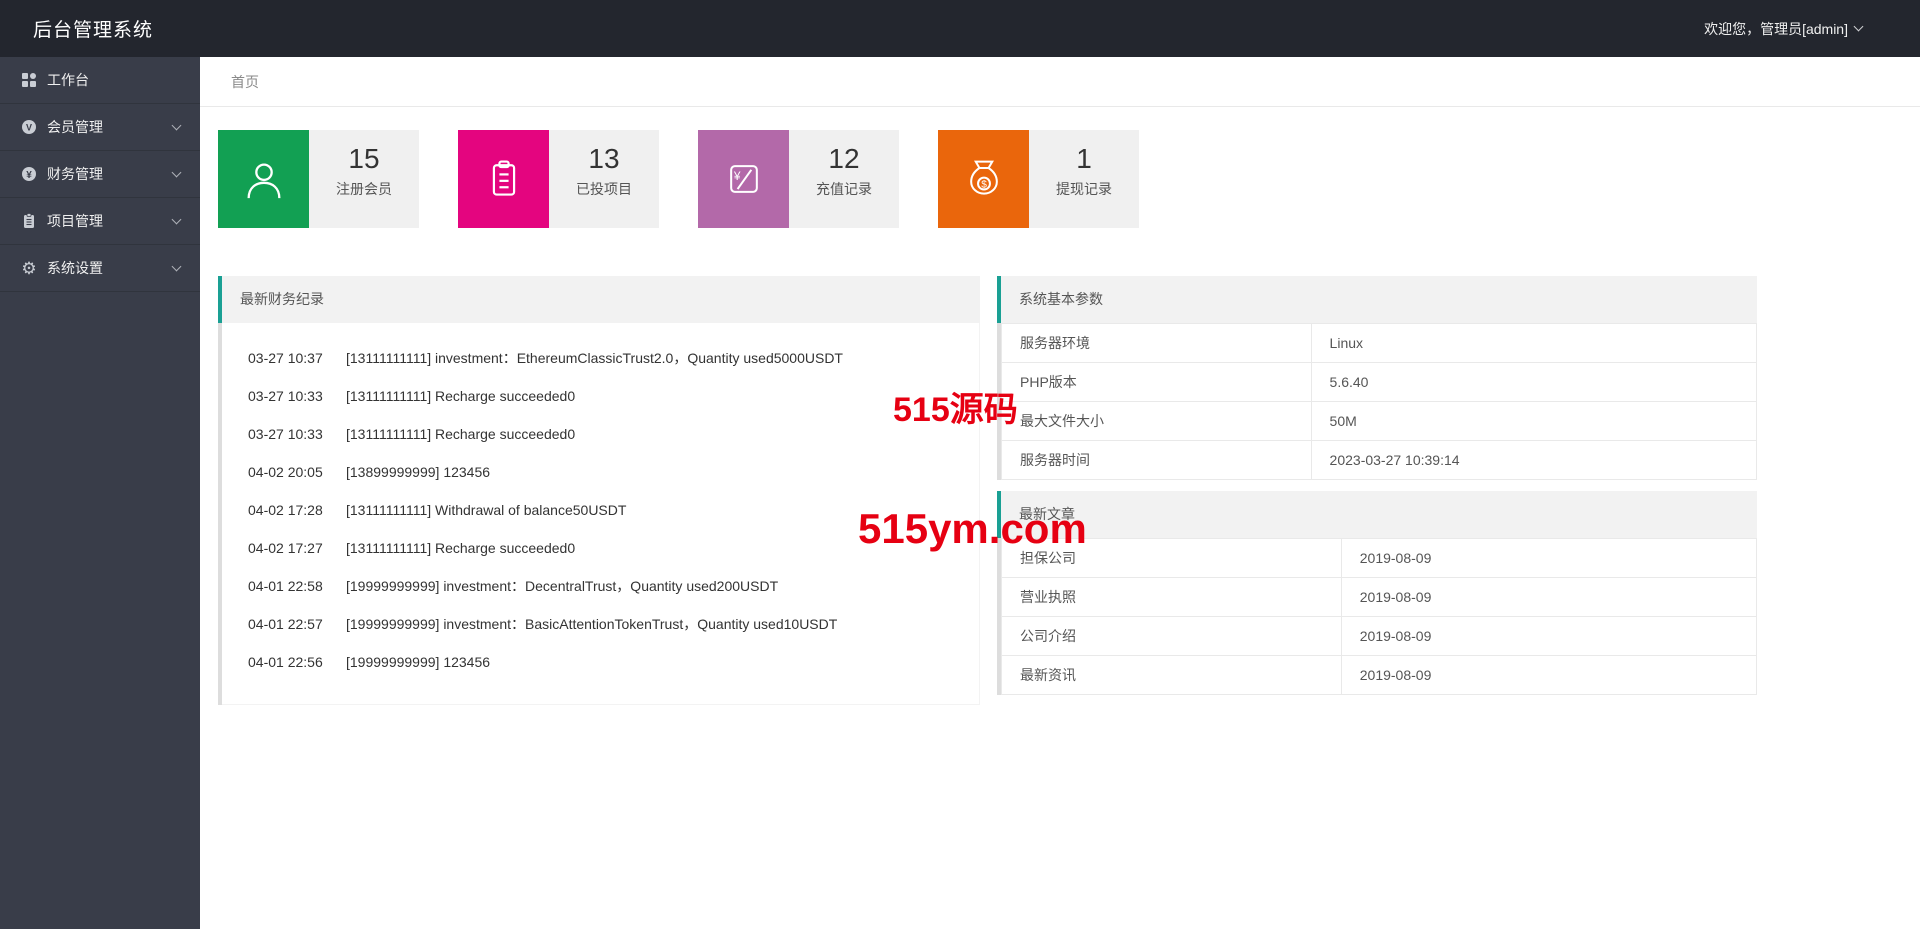  What do you see at coordinates (960, 28) in the screenshot?
I see `app-header: 后台管理系统 欢迎您，管理员[admin]` at bounding box center [960, 28].